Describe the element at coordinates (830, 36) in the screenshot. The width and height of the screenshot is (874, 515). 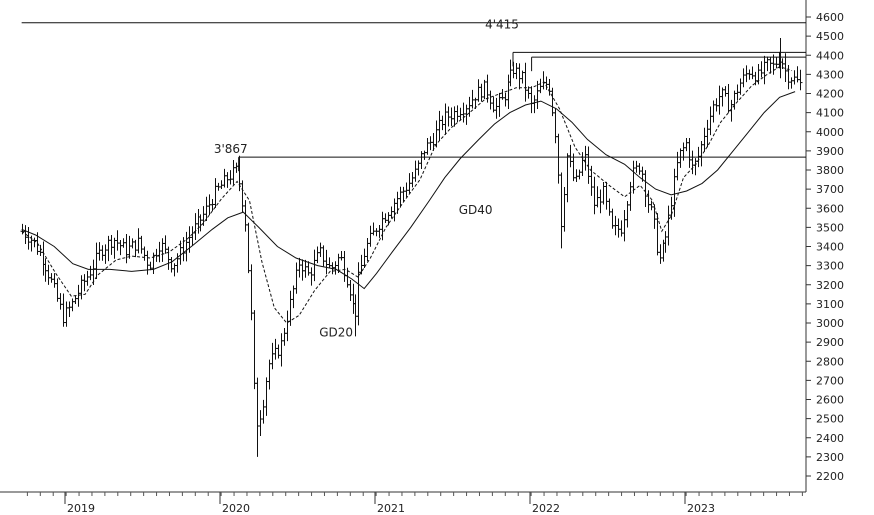
I see `y-tick-label: 4500` at that location.